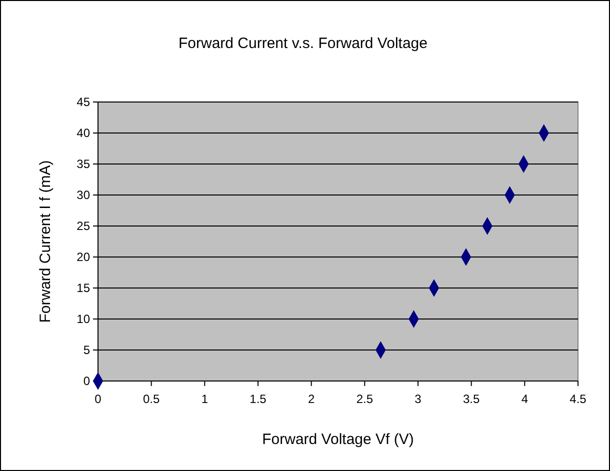 The image size is (610, 471). What do you see at coordinates (578, 399) in the screenshot?
I see `x-tick-label: 4.5` at bounding box center [578, 399].